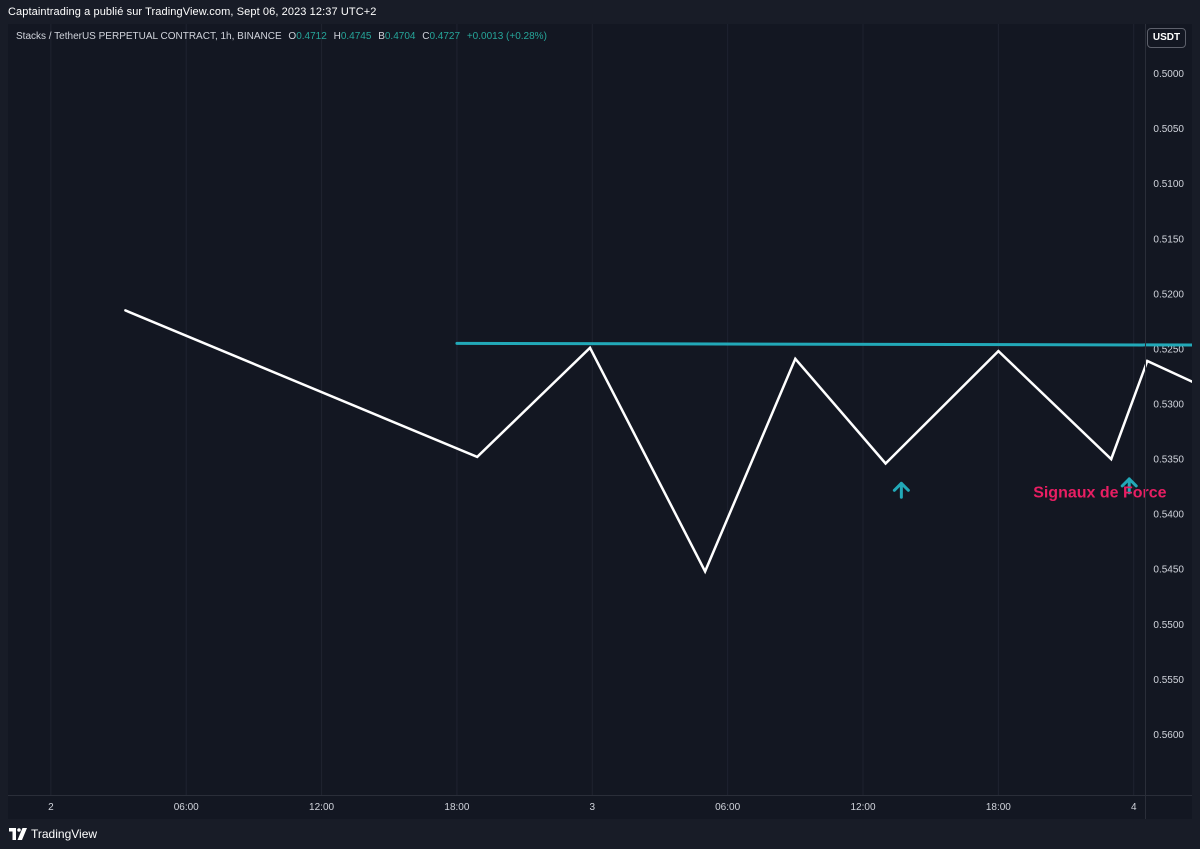  I want to click on high-value: 0.4745, so click(356, 36).